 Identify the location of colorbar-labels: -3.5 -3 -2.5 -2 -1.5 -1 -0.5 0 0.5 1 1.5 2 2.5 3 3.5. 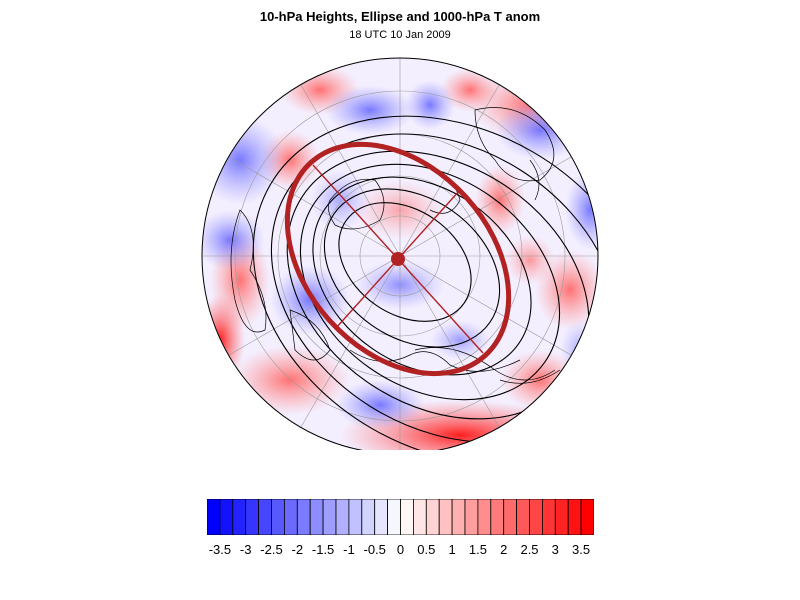
(400, 551).